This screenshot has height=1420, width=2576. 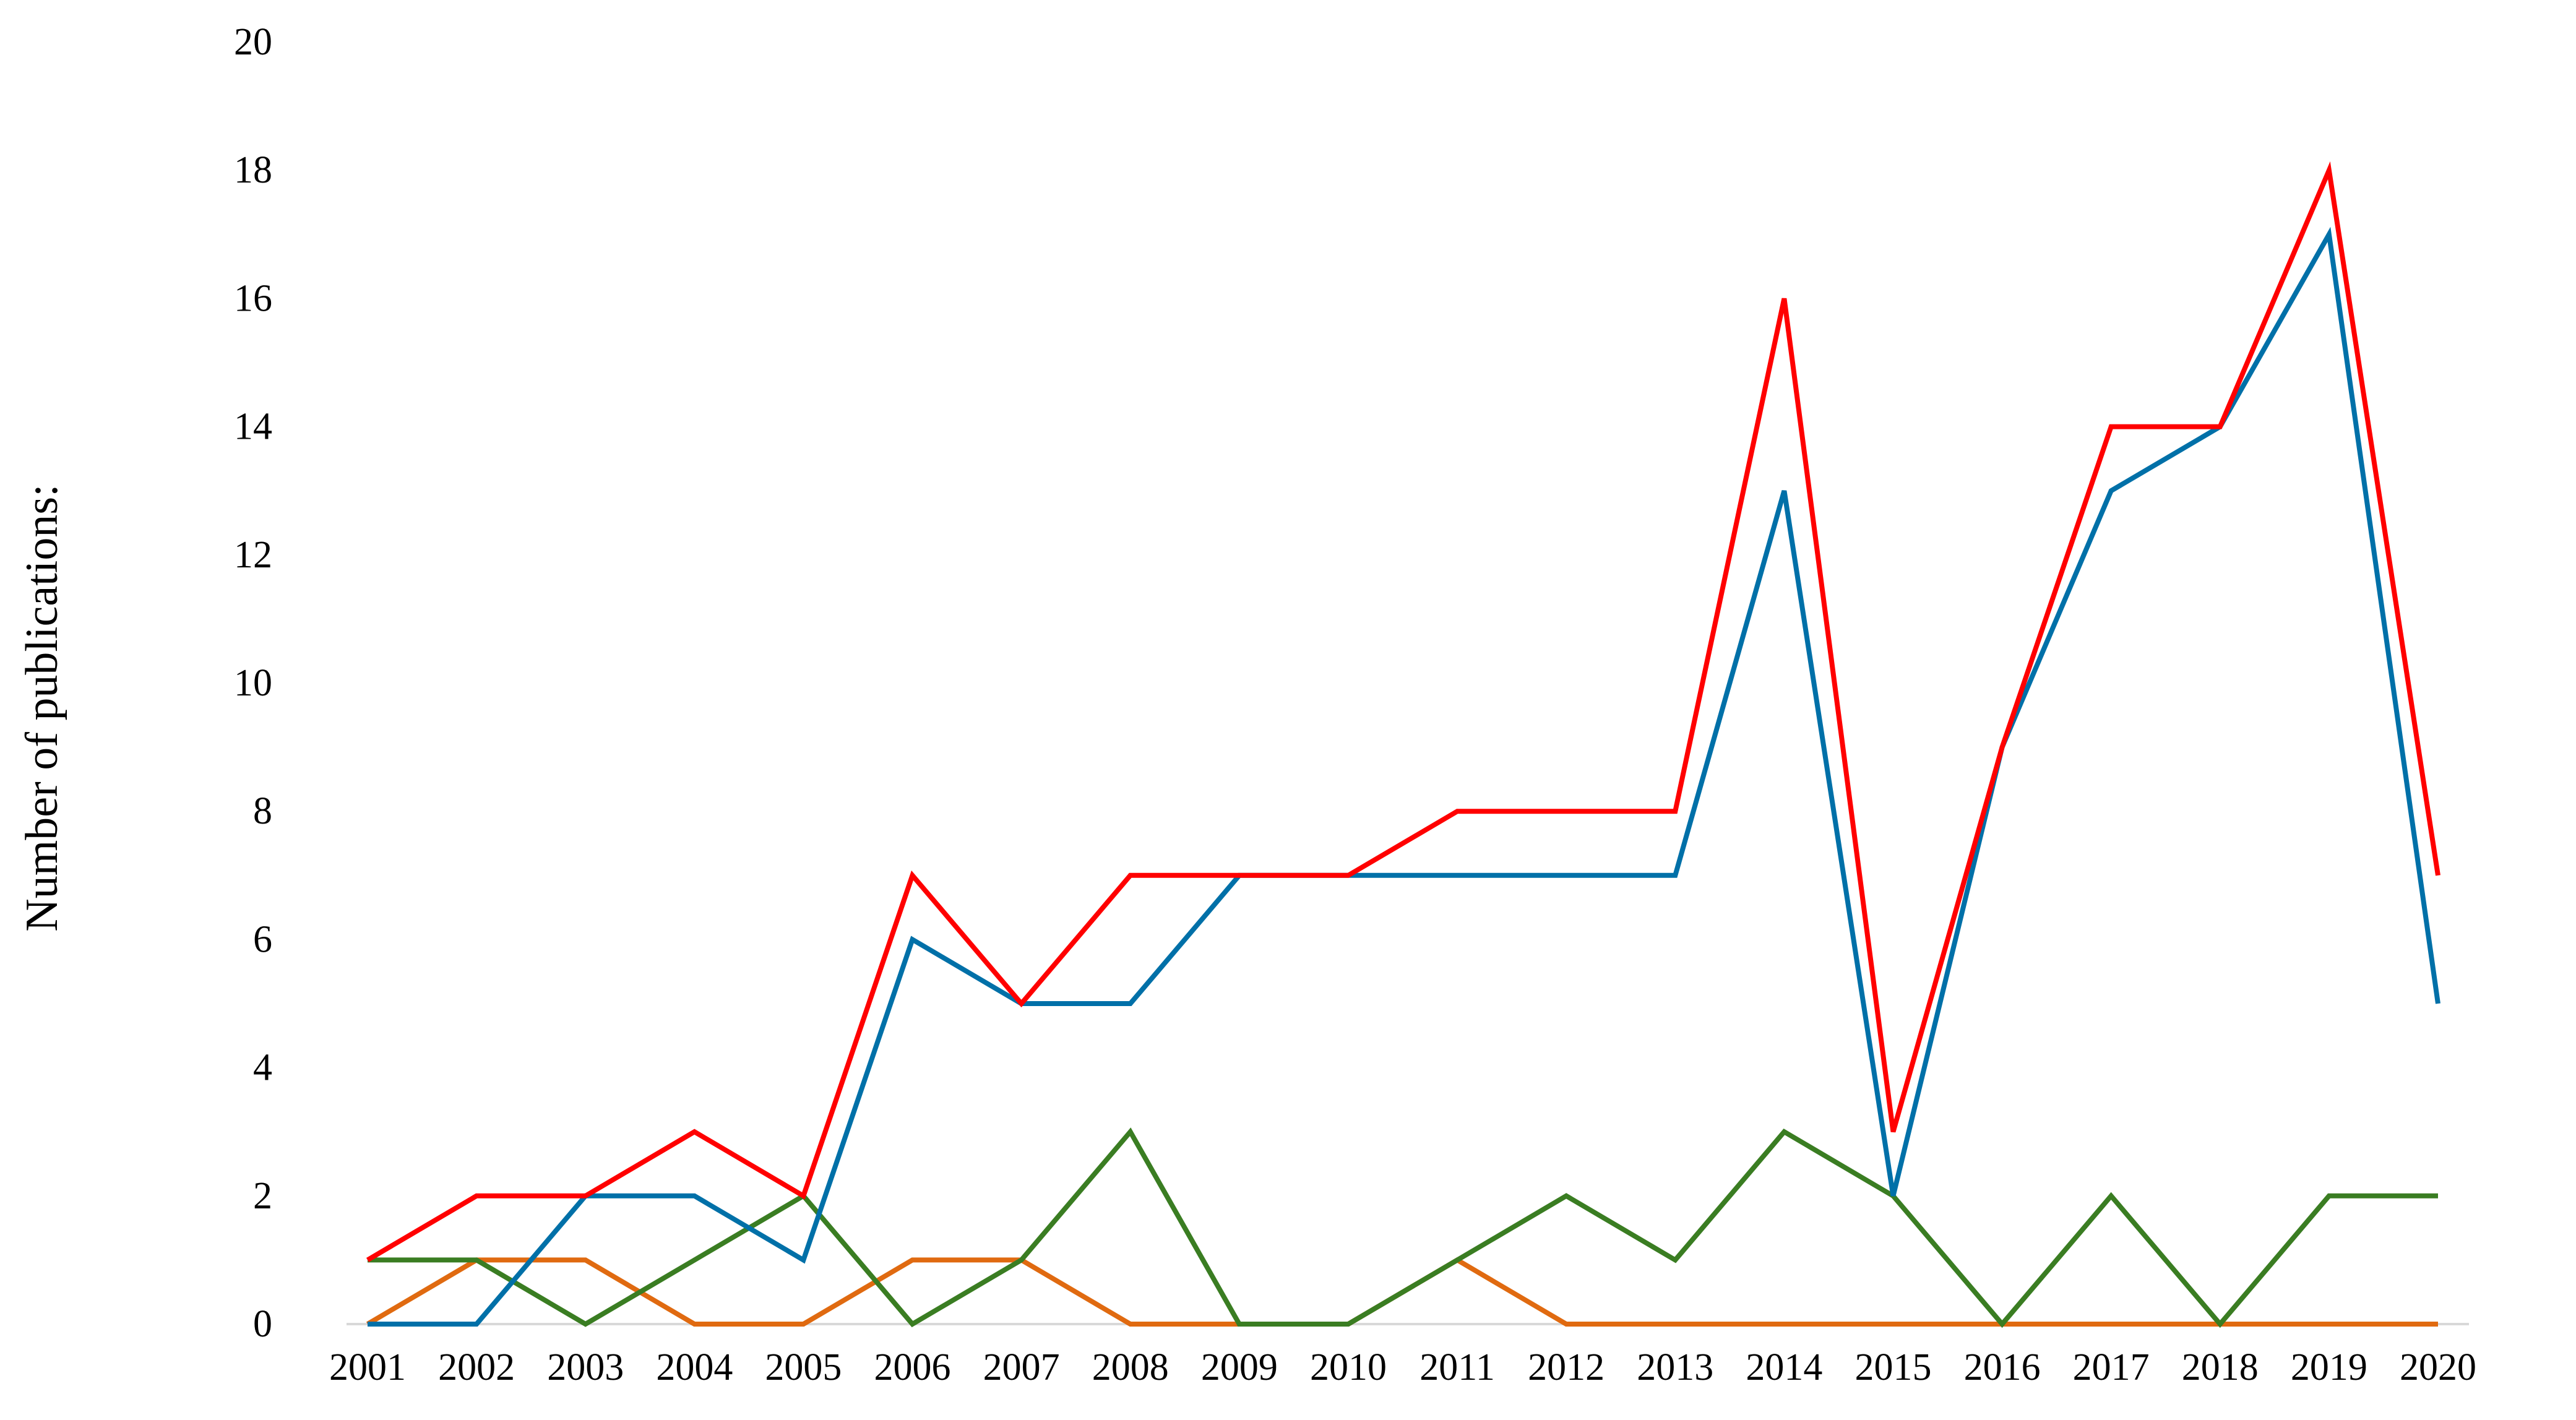 What do you see at coordinates (2002, 1367) in the screenshot?
I see `x-tick-label: 2016` at bounding box center [2002, 1367].